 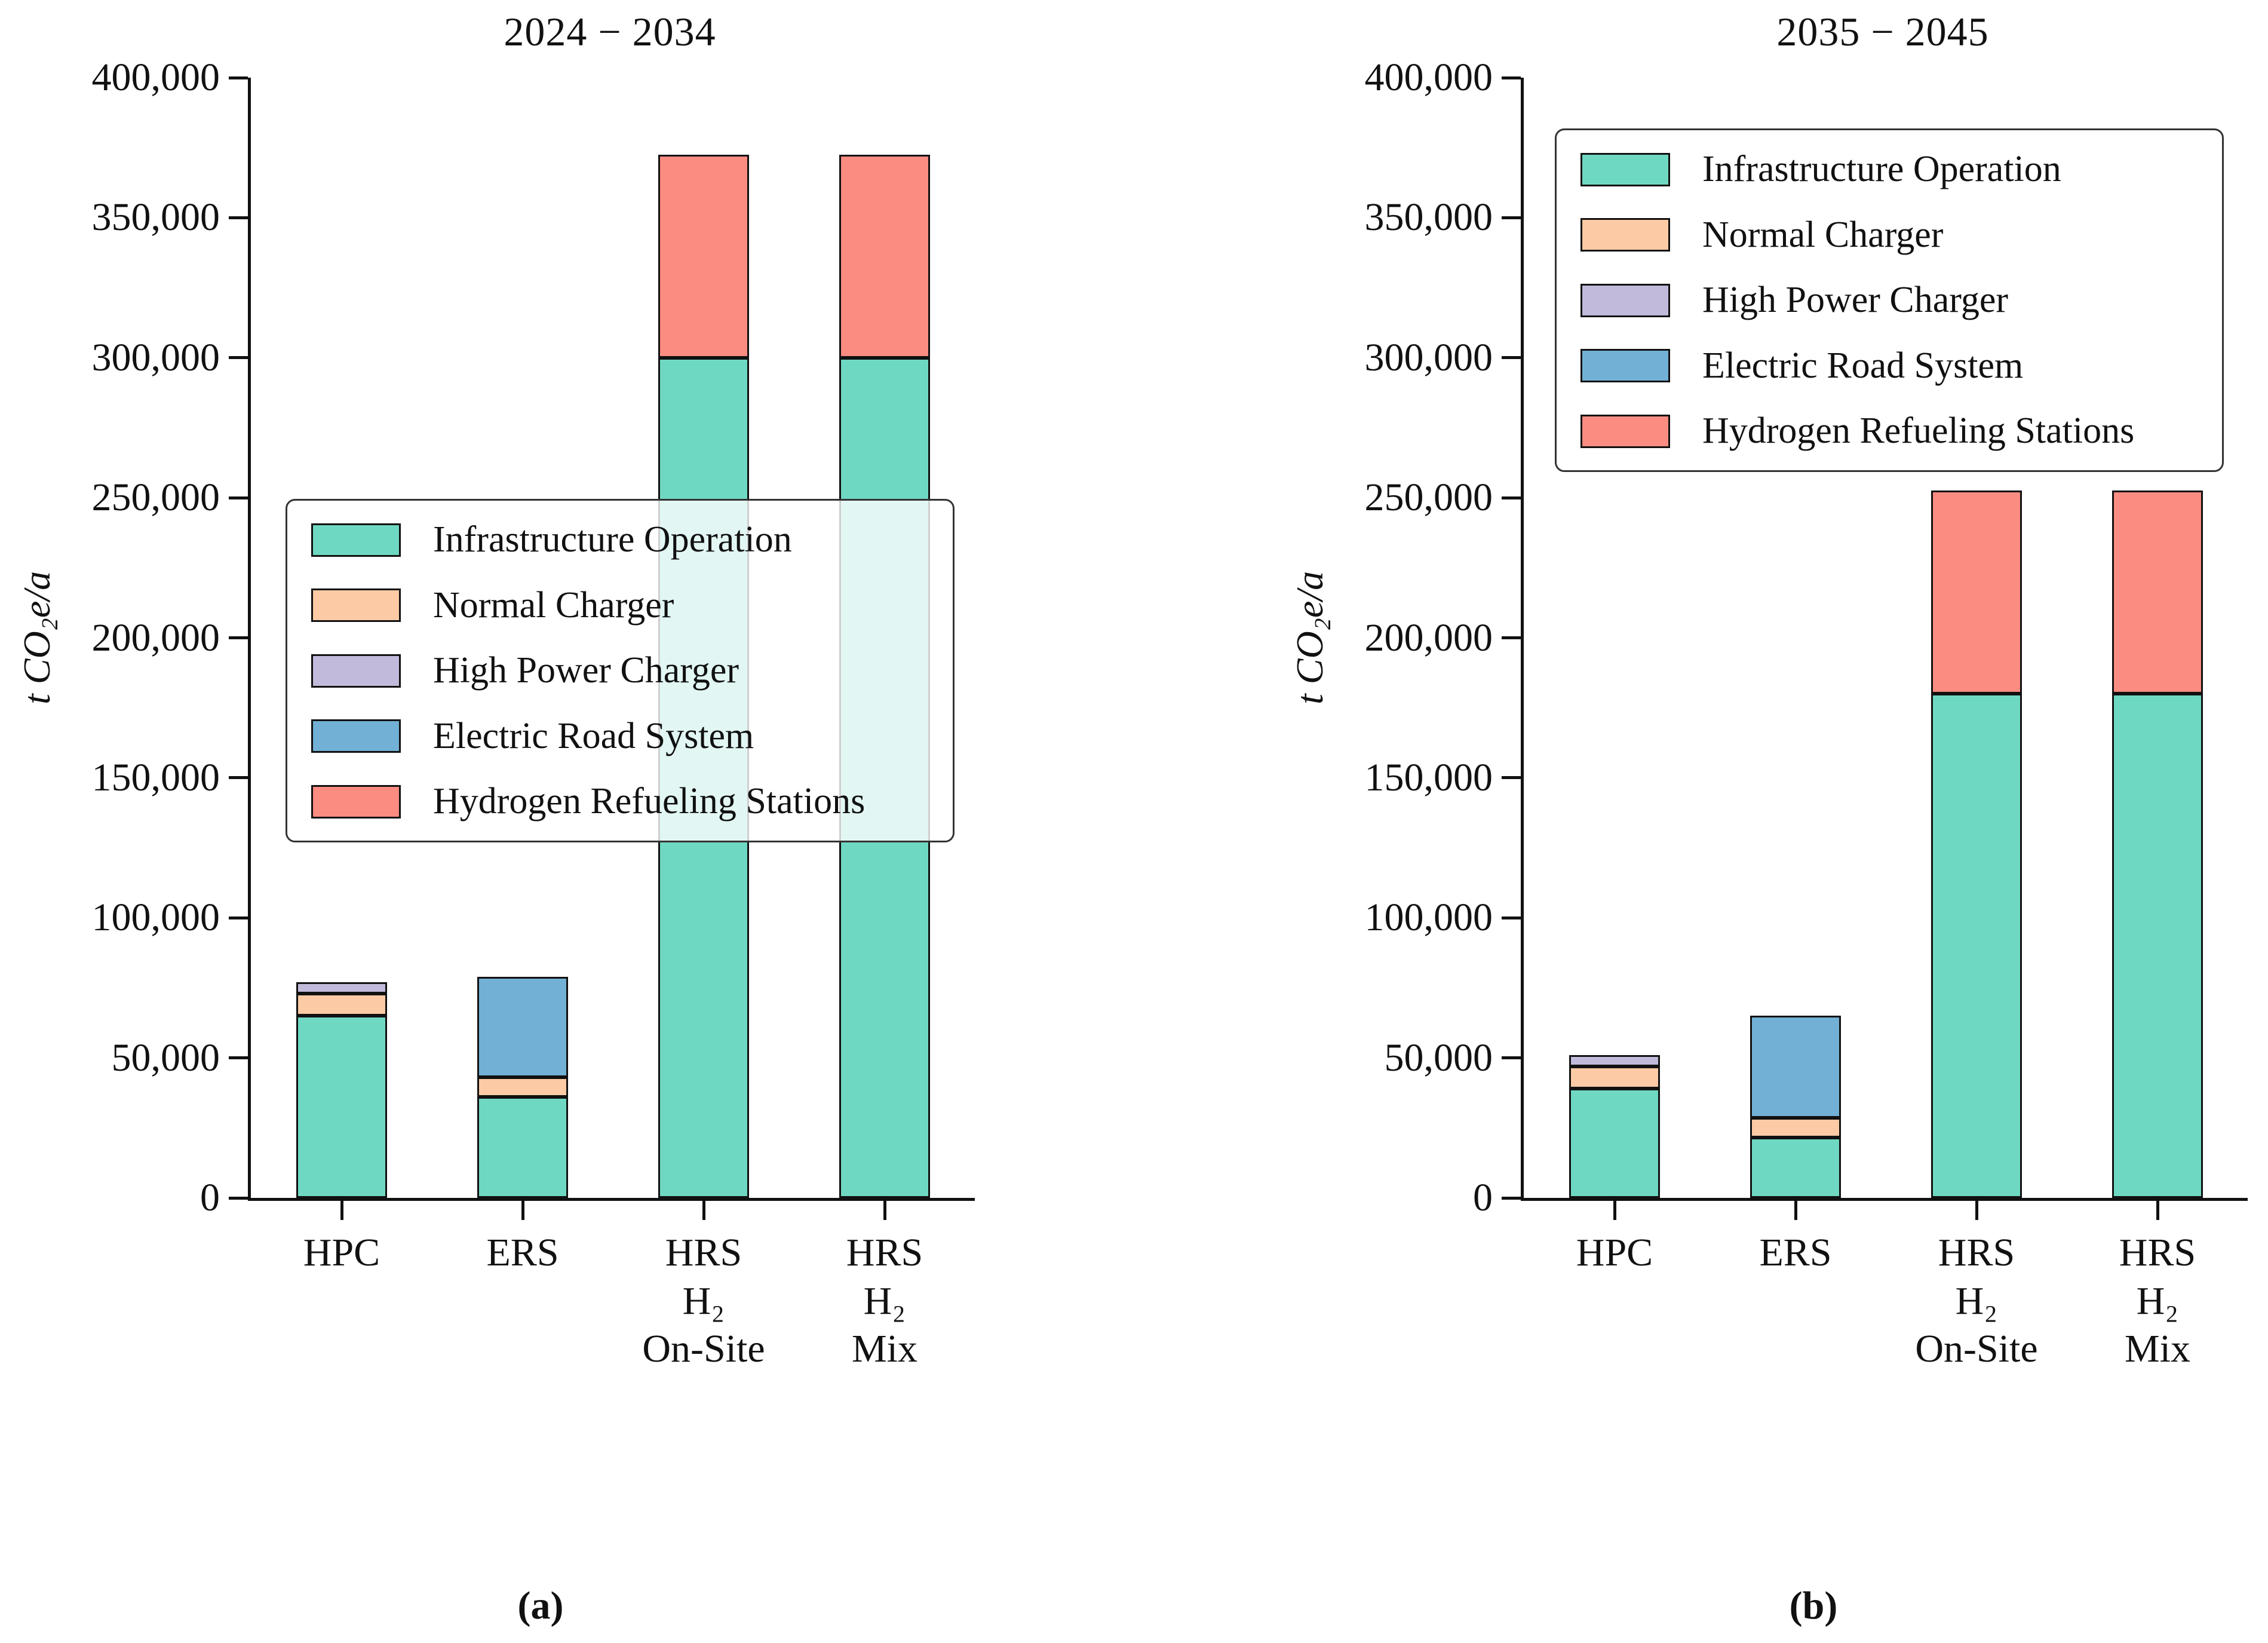 What do you see at coordinates (1918, 431) in the screenshot?
I see `legend-label: Hydrogen Refueling Stations` at bounding box center [1918, 431].